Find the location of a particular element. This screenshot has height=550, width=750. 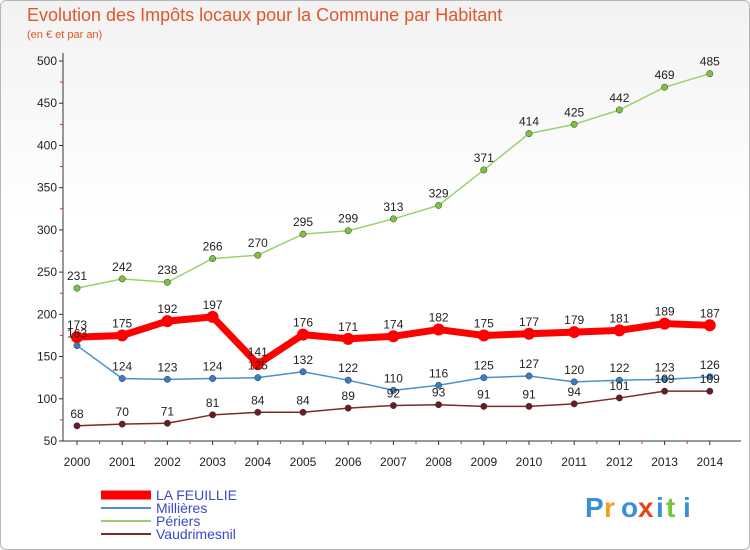

x-tick-label: 2003 is located at coordinates (212, 462).